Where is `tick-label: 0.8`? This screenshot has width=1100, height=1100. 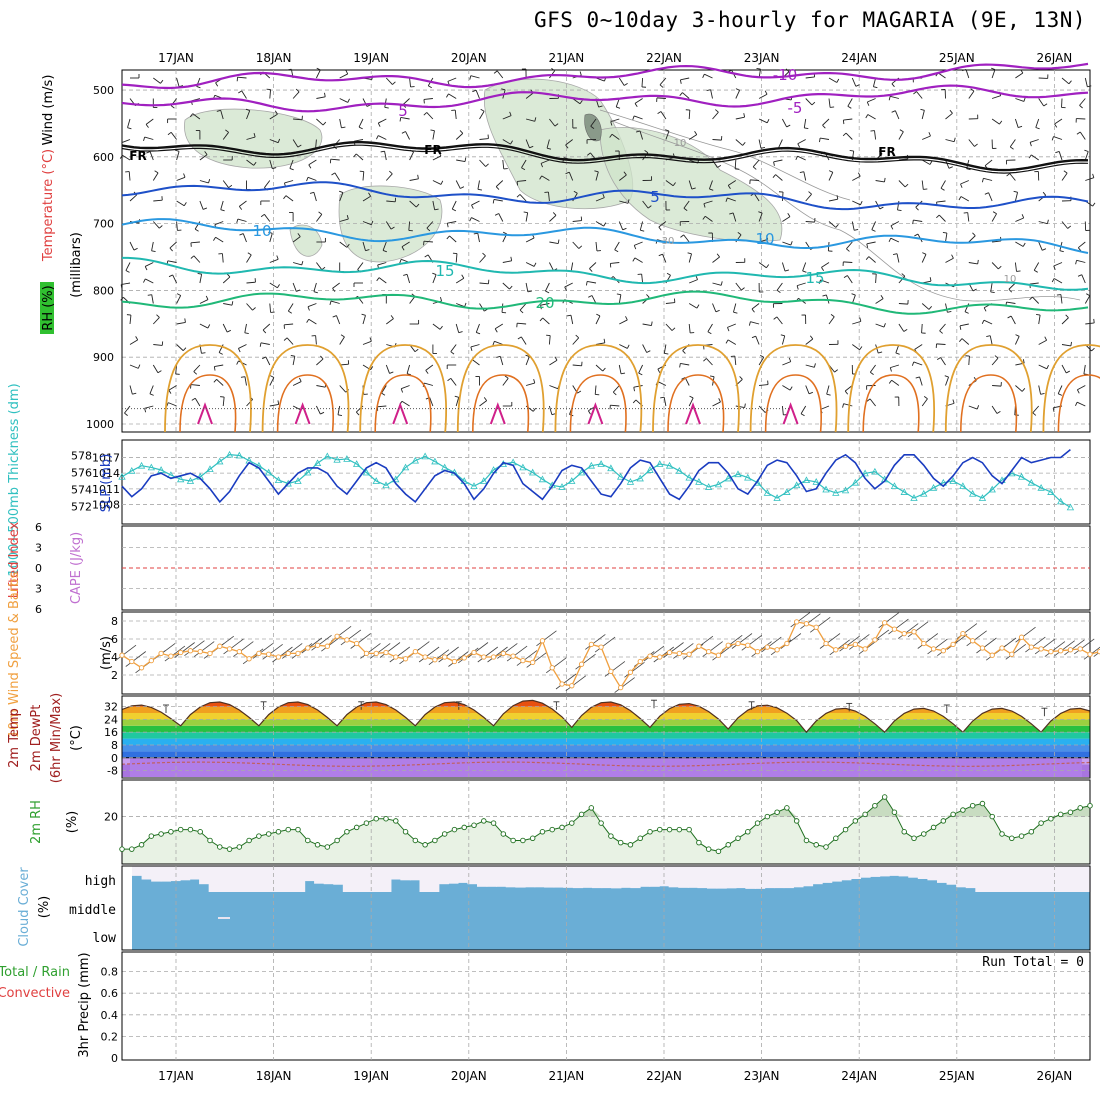 tick-label: 0.8 is located at coordinates (110, 972).